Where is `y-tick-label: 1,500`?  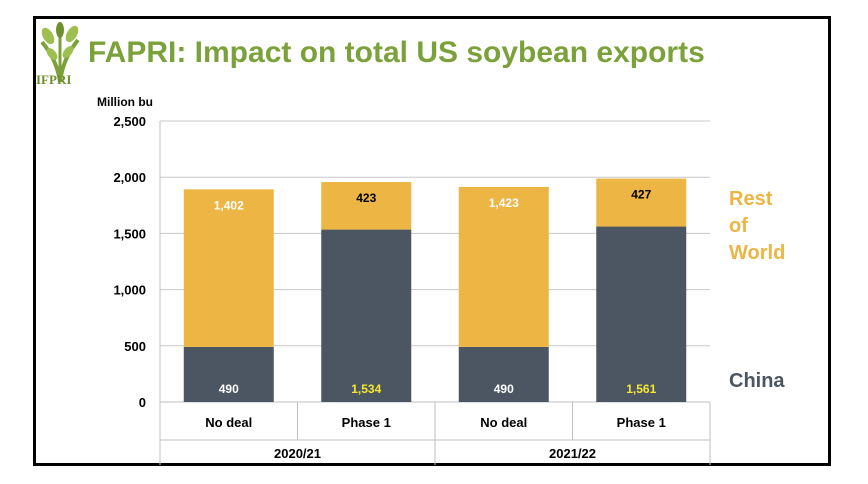 y-tick-label: 1,500 is located at coordinates (129, 233).